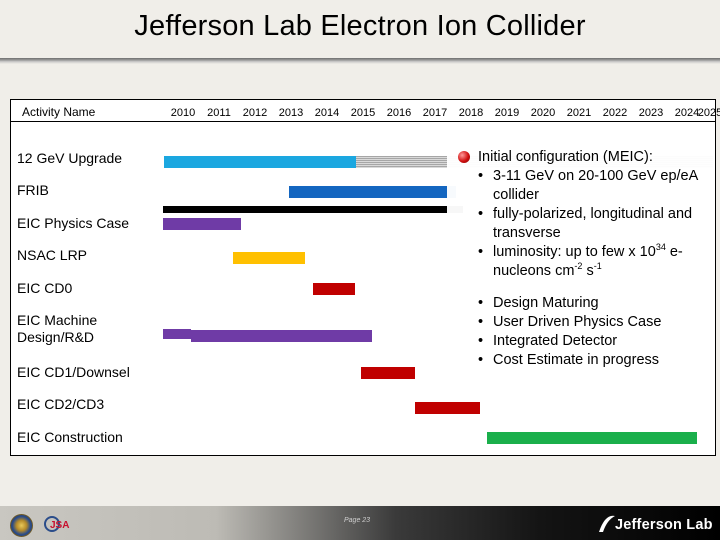 This screenshot has height=540, width=720. What do you see at coordinates (269, 258) in the screenshot?
I see `bar-nsac-lrp` at bounding box center [269, 258].